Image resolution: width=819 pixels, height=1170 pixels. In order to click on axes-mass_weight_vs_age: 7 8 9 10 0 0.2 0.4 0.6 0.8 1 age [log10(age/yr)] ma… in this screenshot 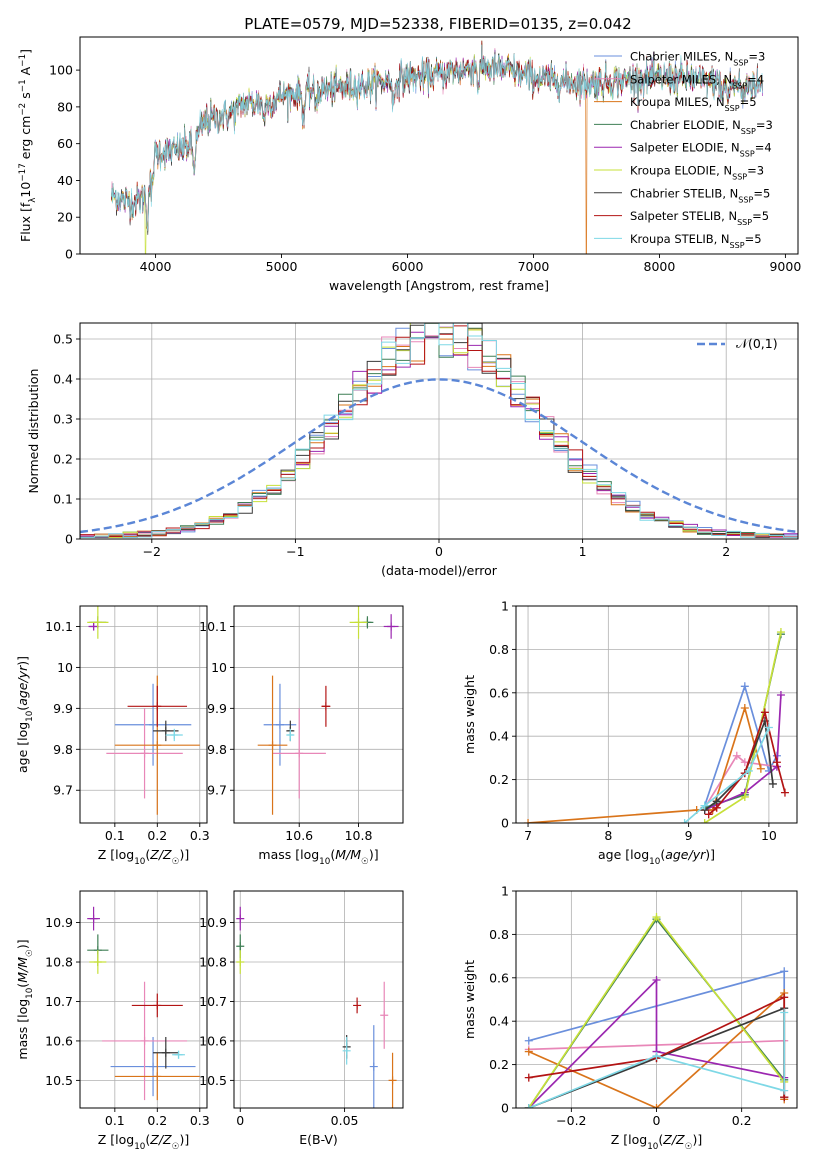, I will do `click(630, 733)`.